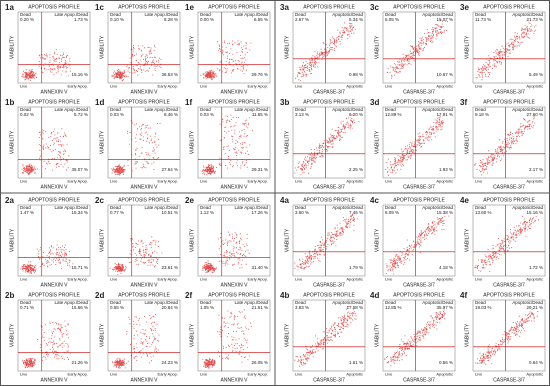 The image size is (550, 386). I want to click on quadrant-value: 0.55 %, so click(117, 307).